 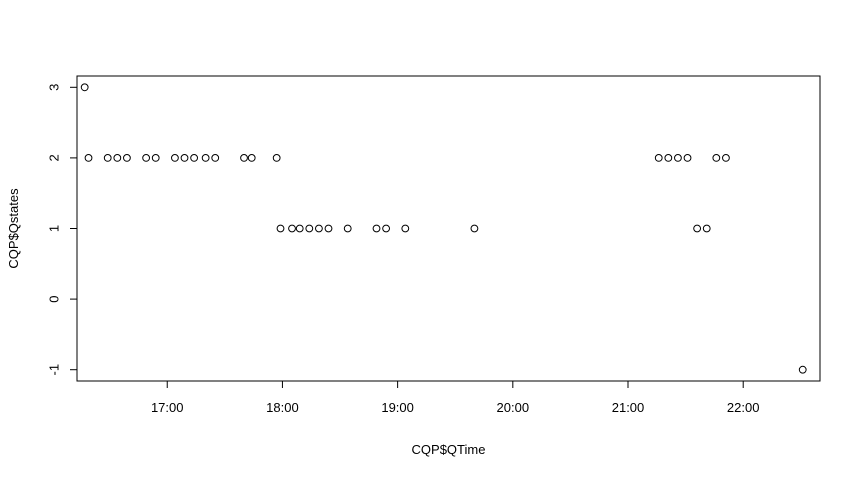 I want to click on y-tick-label: 3, so click(x=54, y=87).